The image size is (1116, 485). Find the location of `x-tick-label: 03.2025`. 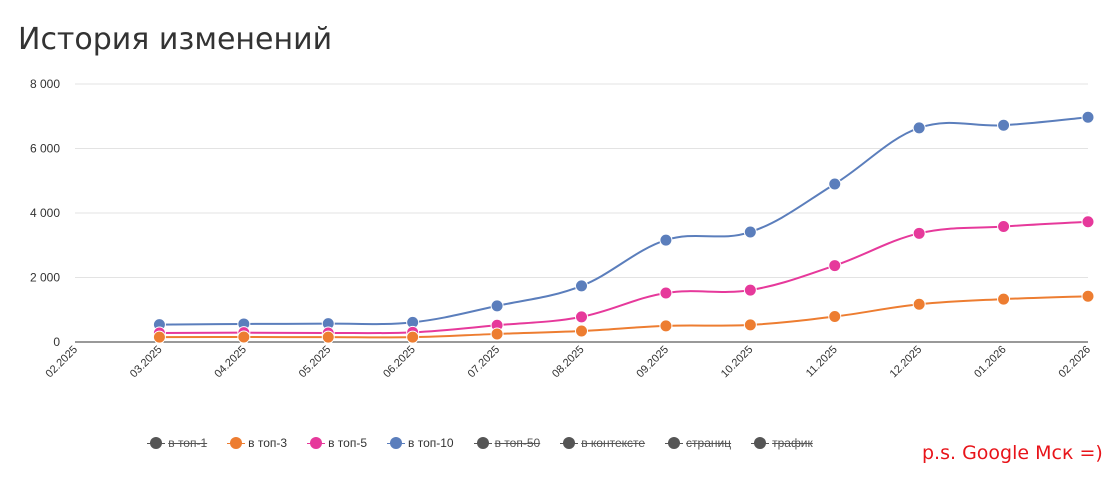

x-tick-label: 03.2025 is located at coordinates (146, 362).